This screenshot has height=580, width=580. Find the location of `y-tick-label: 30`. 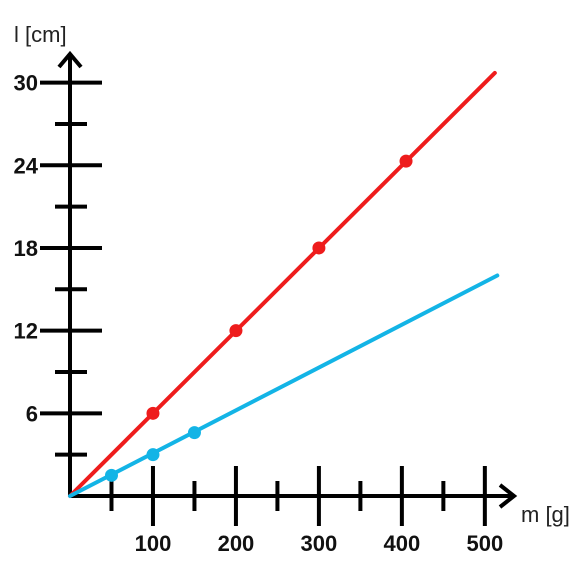

y-tick-label: 30 is located at coordinates (26, 83).